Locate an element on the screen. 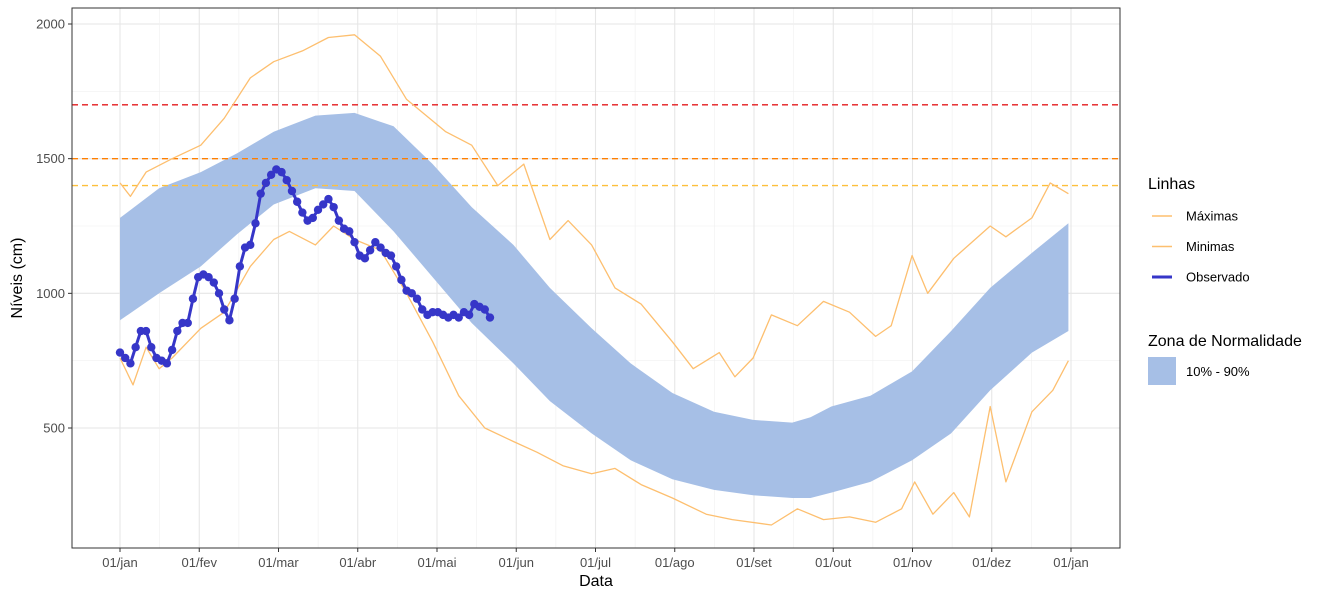 The width and height of the screenshot is (1324, 592). legend-title-zone: Zona de Normalidade is located at coordinates (1225, 341).